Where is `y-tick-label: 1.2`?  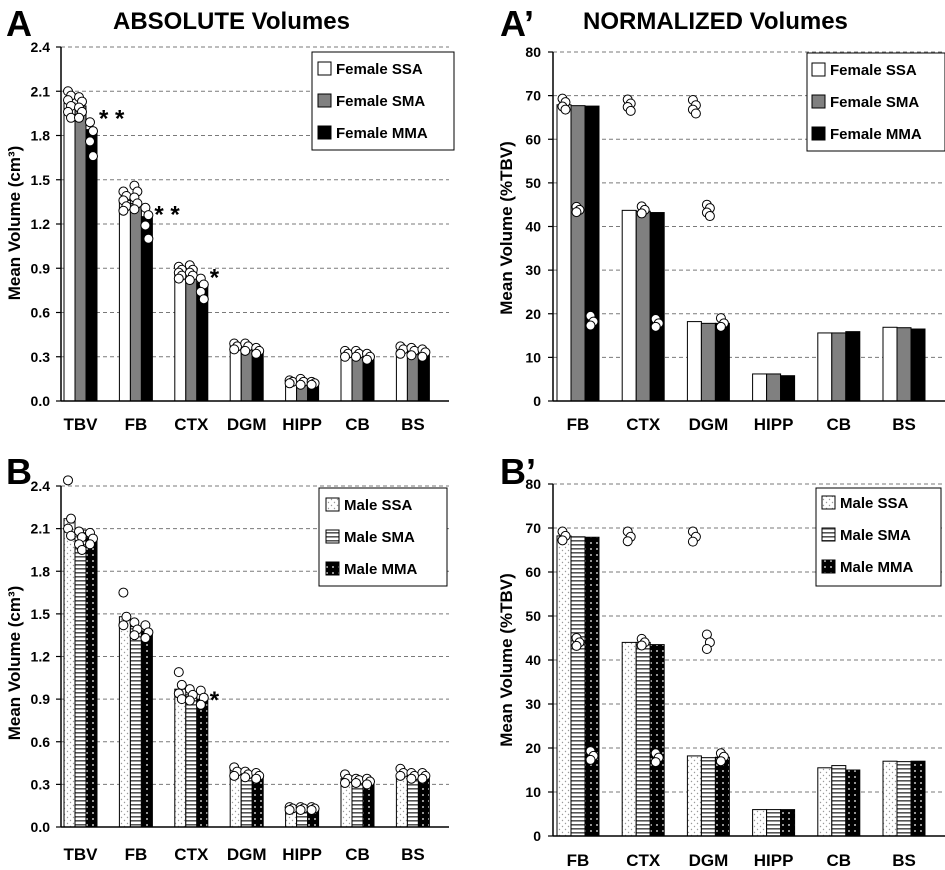
y-tick-label: 1.2 is located at coordinates (41, 224).